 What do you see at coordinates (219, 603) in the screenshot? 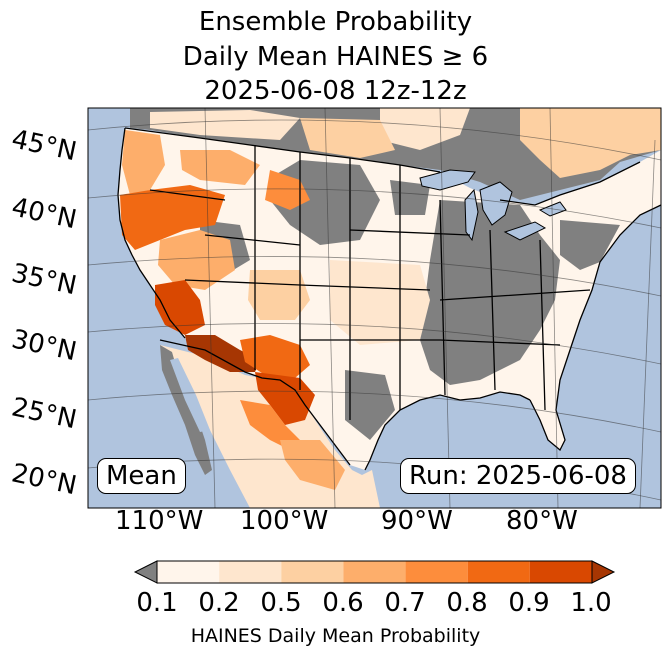
I see `colorbar-tick-1: 0.2` at bounding box center [219, 603].